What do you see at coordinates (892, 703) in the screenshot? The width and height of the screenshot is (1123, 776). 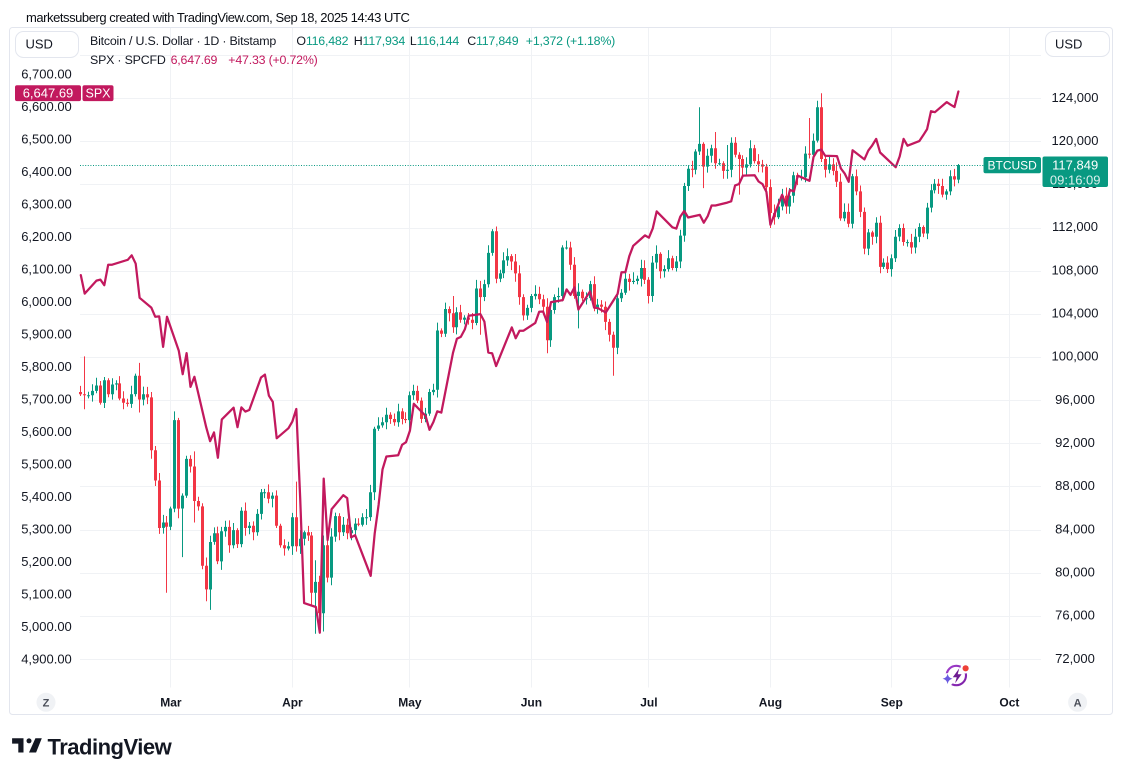 I see `svg-text: Sep` at bounding box center [892, 703].